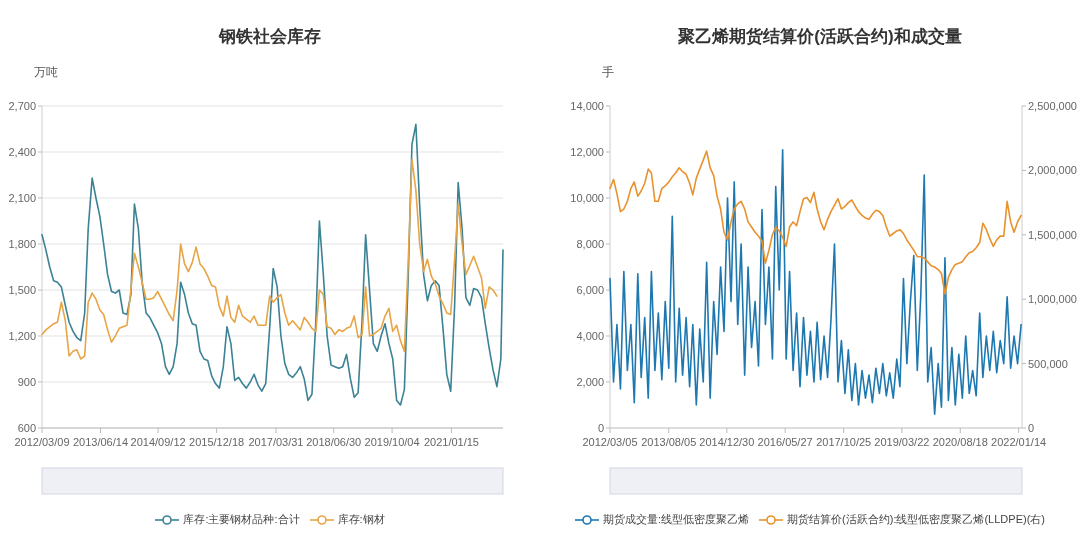 This screenshot has width=1080, height=543. Describe the element at coordinates (100, 442) in the screenshot. I see `x-tick-label: 2013/06/14` at that location.